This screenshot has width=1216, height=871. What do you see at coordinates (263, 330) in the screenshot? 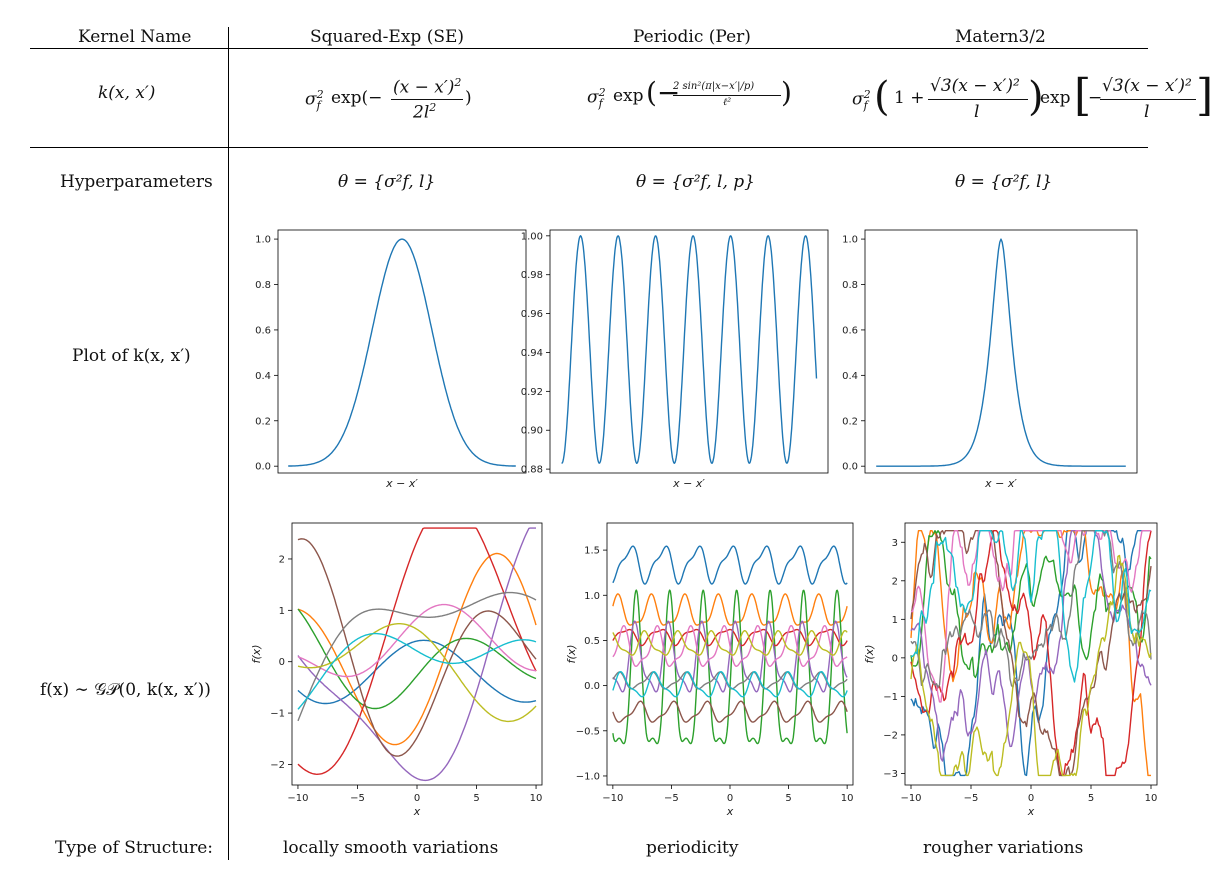
I see `chart-0-ytick-label: 0.6` at bounding box center [263, 330].